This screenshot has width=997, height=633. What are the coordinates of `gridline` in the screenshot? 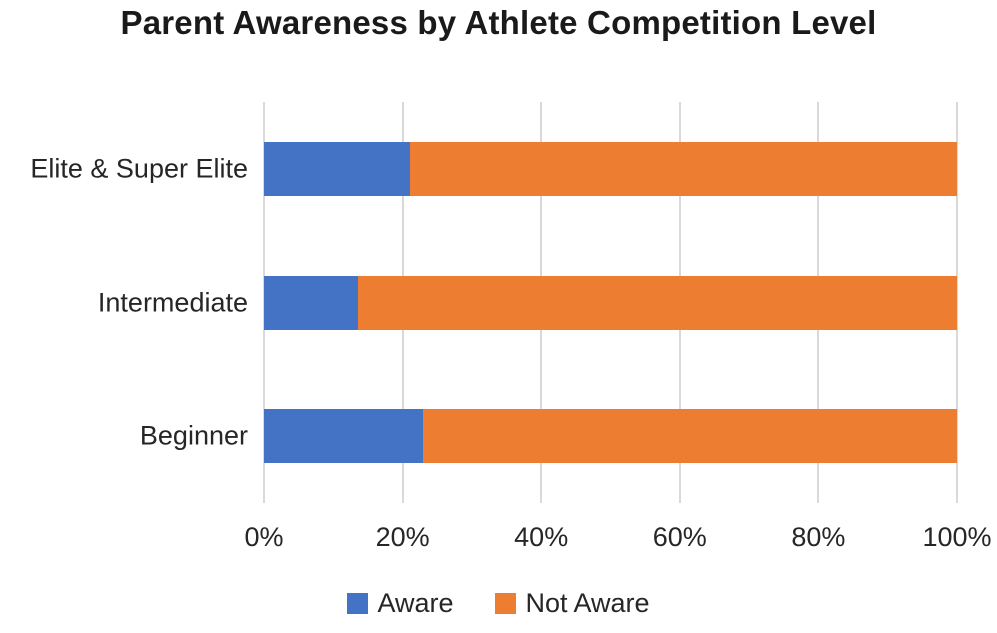 It's located at (957, 302).